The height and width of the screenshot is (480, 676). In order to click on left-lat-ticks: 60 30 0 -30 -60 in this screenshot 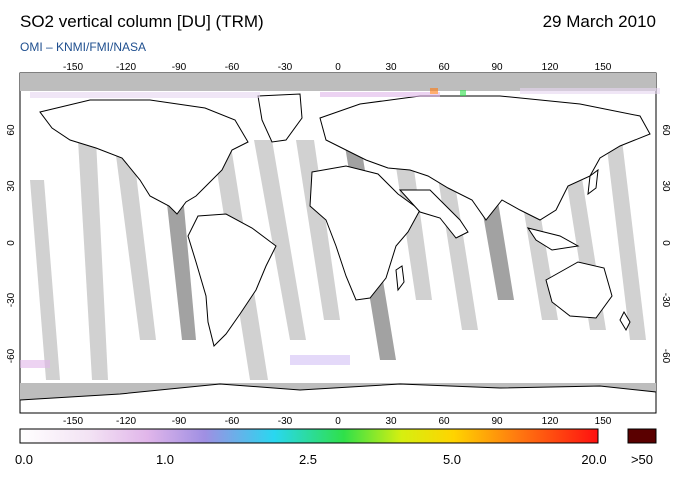, I will do `click(11, 243)`.